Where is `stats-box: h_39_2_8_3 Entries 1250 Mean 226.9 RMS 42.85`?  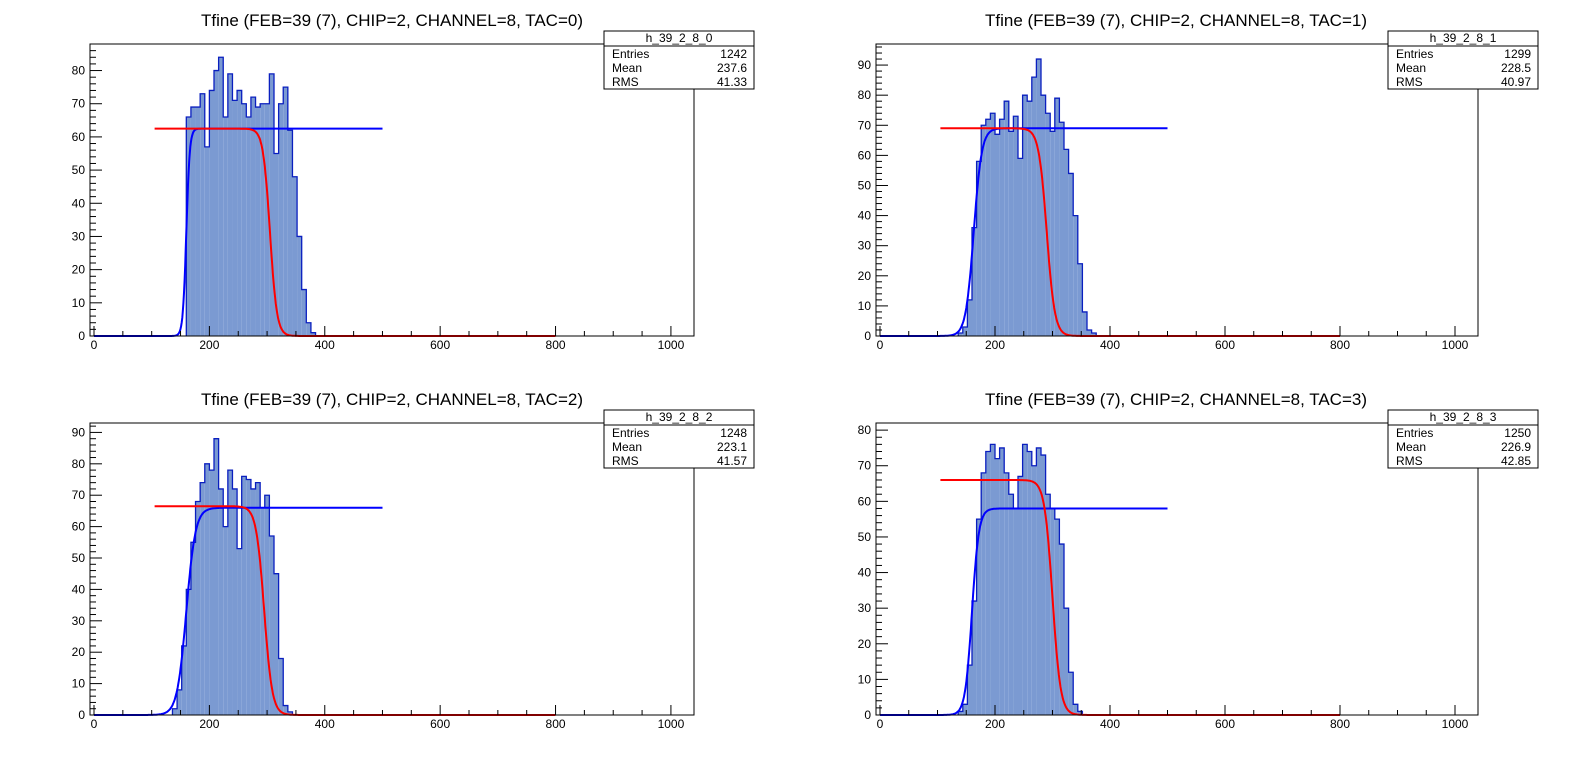
stats-box: h_39_2_8_3 Entries 1250 Mean 226.9 RMS 42.85 is located at coordinates (1463, 439).